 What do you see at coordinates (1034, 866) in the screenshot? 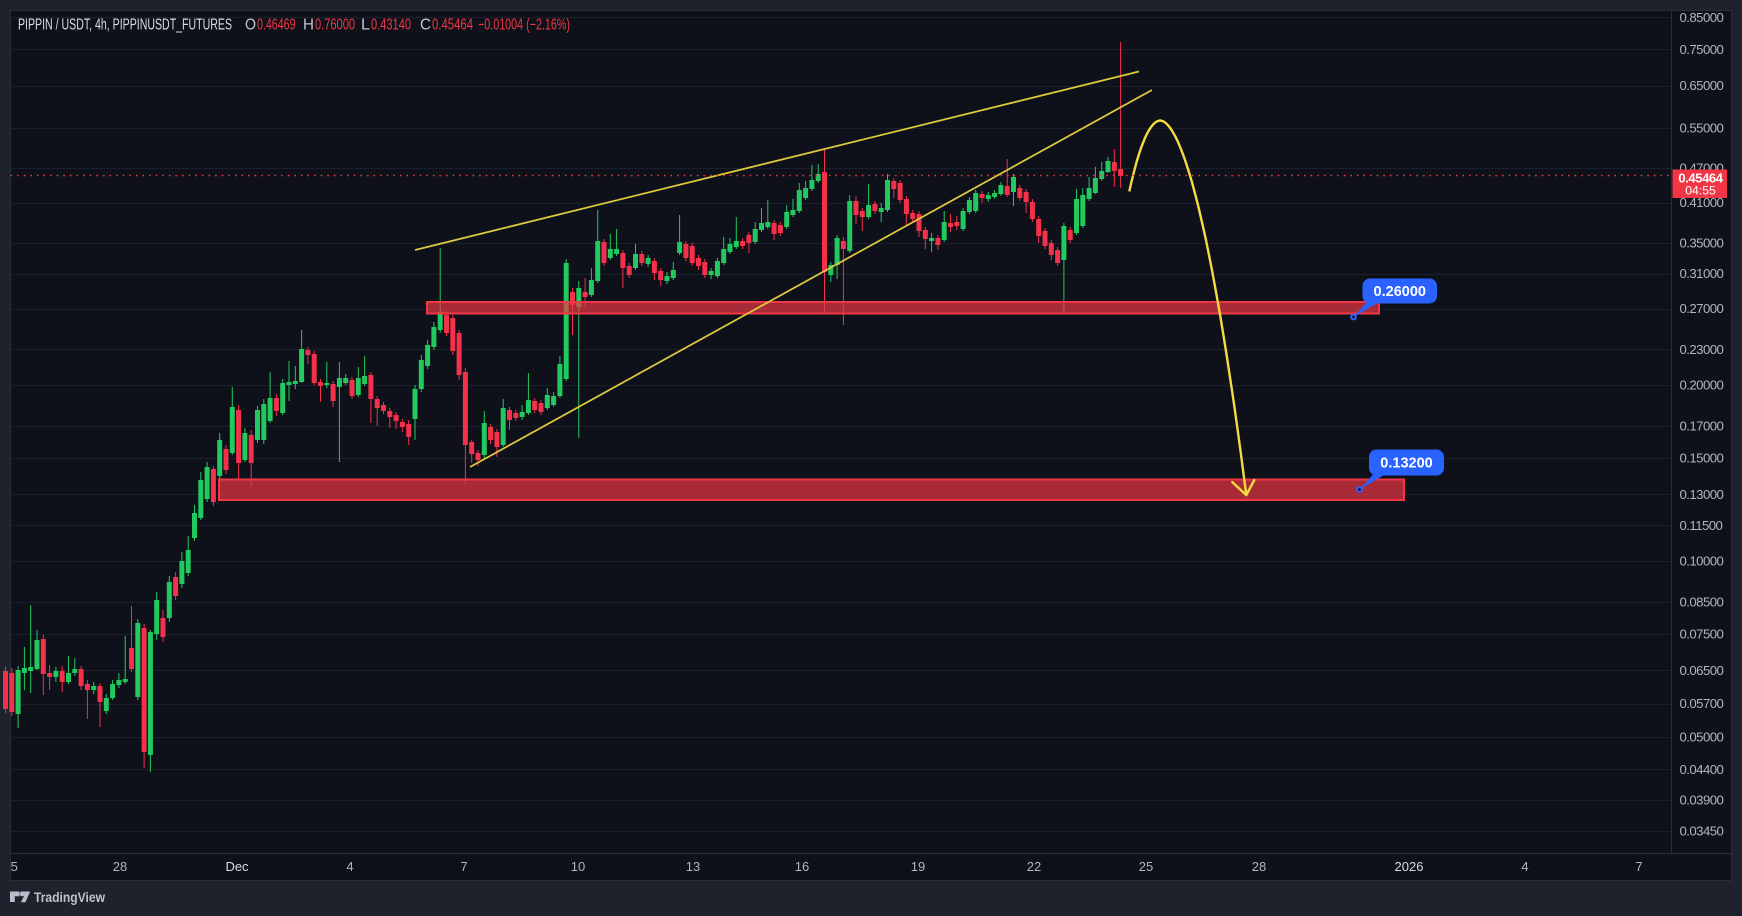
I see `svg-text: 22` at bounding box center [1034, 866].